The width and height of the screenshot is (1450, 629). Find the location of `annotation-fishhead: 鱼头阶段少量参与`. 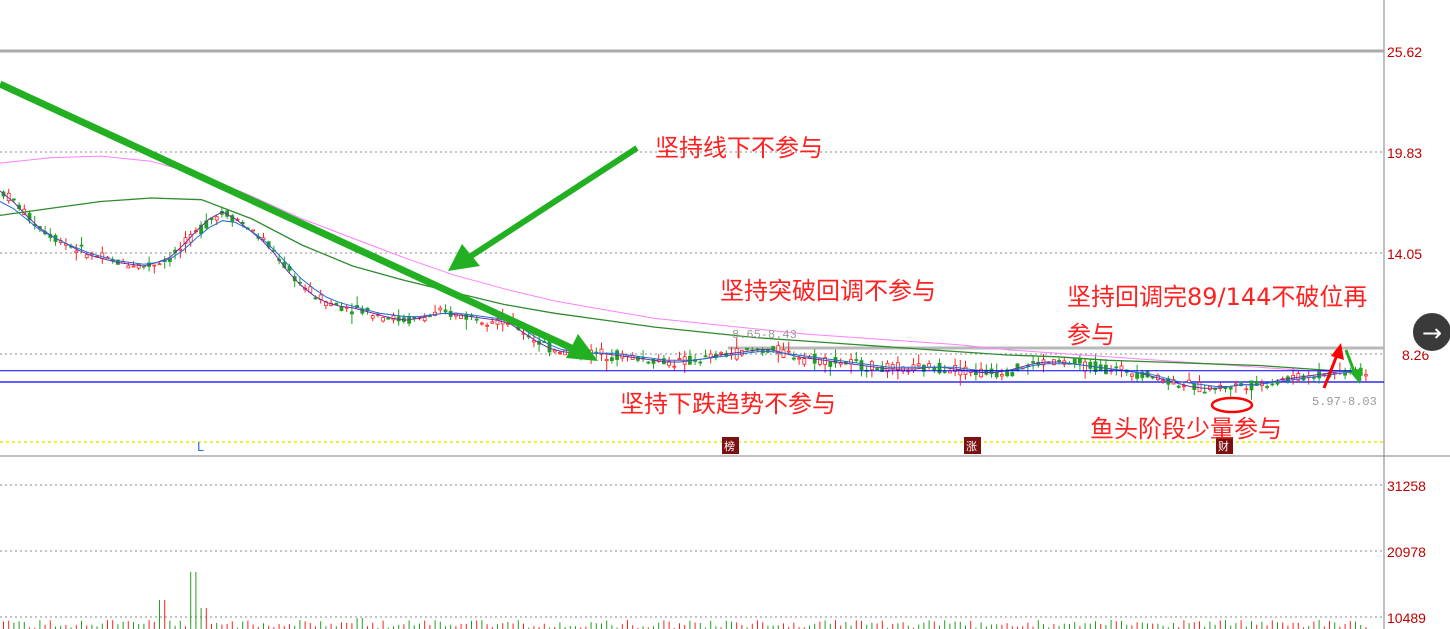

annotation-fishhead: 鱼头阶段少量参与 is located at coordinates (1186, 429).